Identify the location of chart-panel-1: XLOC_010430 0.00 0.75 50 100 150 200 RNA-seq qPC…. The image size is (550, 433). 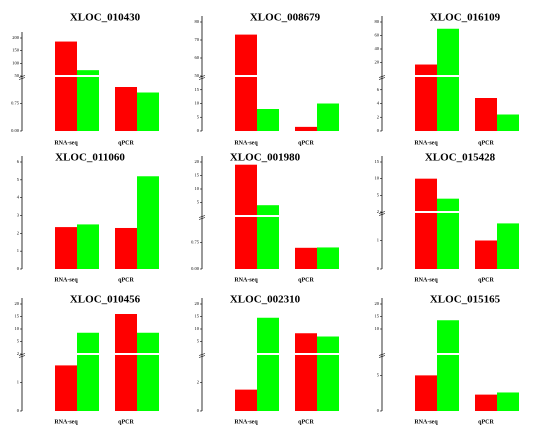
(85, 79).